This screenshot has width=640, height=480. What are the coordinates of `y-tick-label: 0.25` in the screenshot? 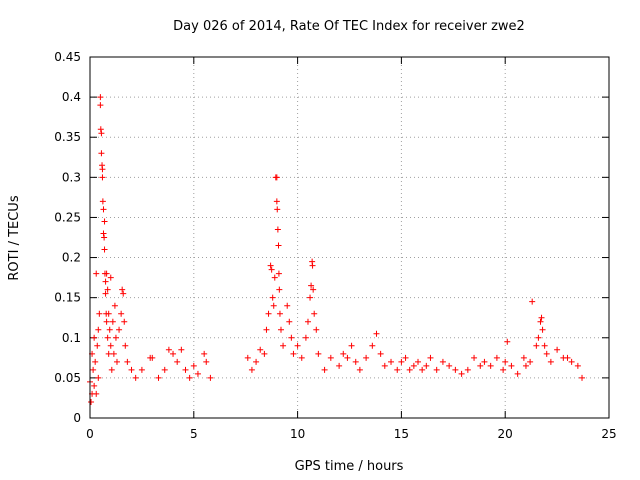 It's located at (67, 217).